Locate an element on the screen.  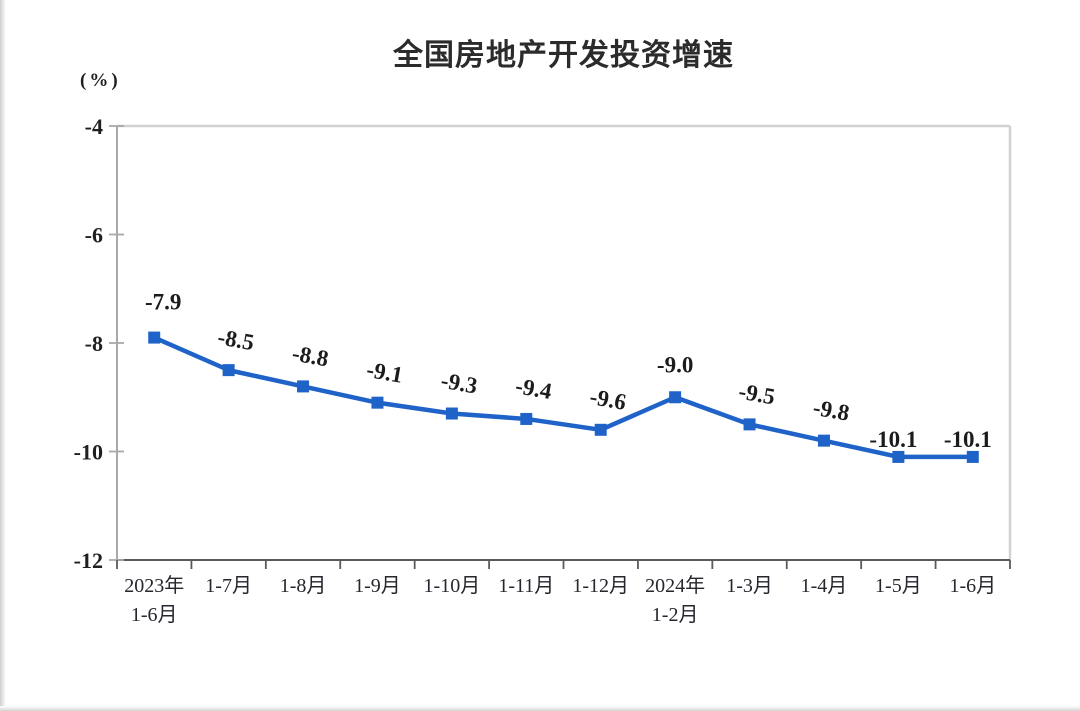
x-tick-label: 1-12月 is located at coordinates (600, 586).